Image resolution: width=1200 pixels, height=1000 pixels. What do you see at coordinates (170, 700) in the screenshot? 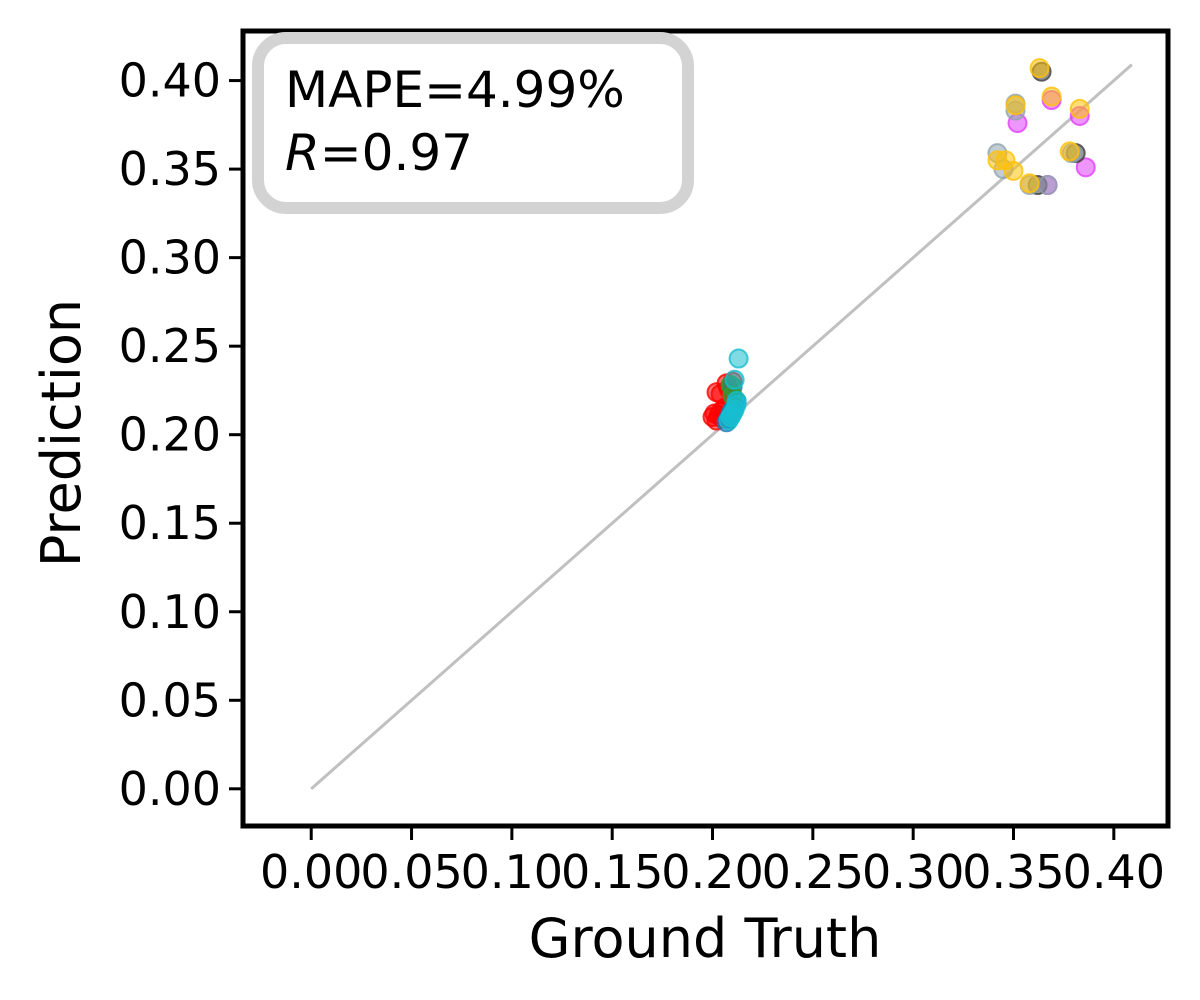
I see `y-tick-label: 0.05` at bounding box center [170, 700].